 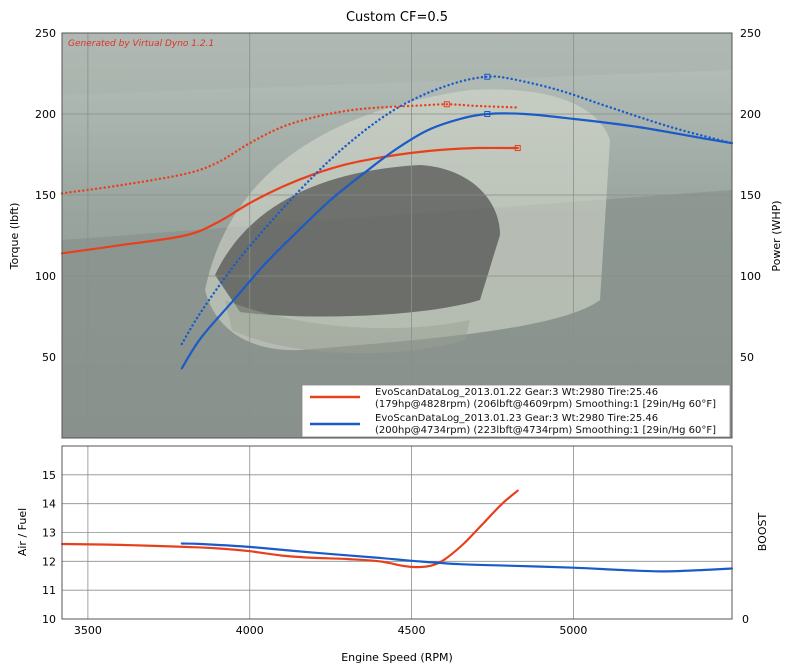 What do you see at coordinates (747, 357) in the screenshot?
I see `y-right-tick-label: 50` at bounding box center [747, 357].